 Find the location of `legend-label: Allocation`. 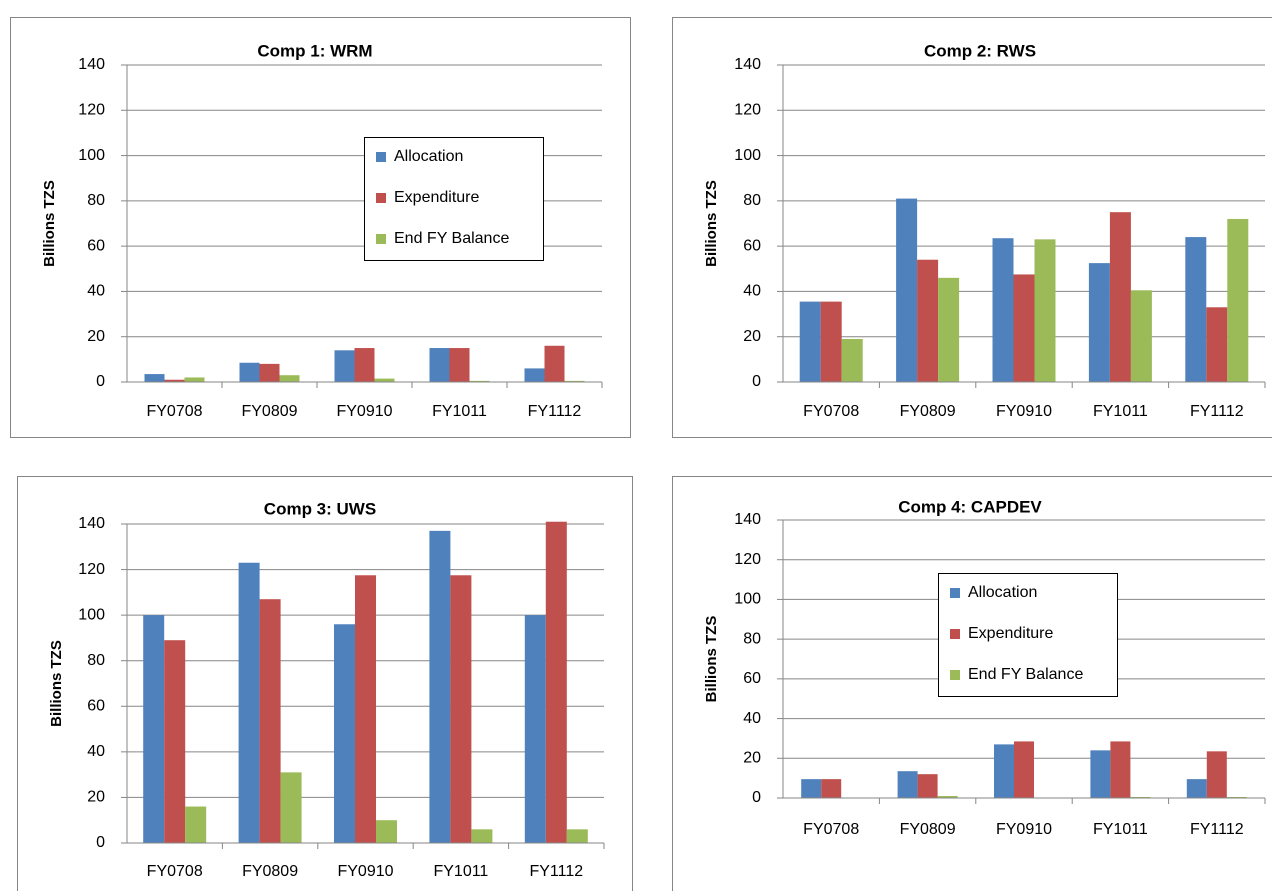

legend-label: Allocation is located at coordinates (428, 156).